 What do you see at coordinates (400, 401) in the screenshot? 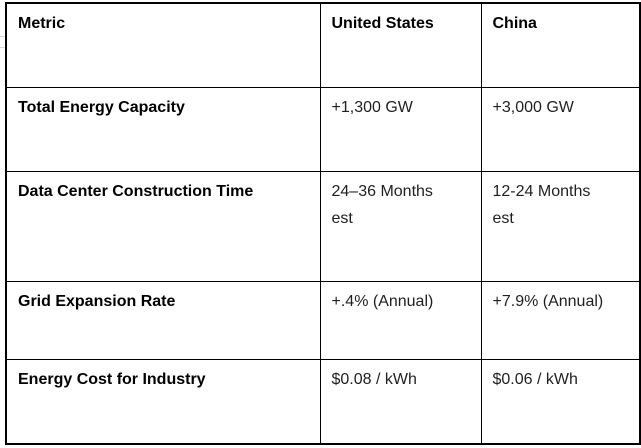
I see `value-us-energy-cost-for-industry: $0.08 / kWh` at bounding box center [400, 401].